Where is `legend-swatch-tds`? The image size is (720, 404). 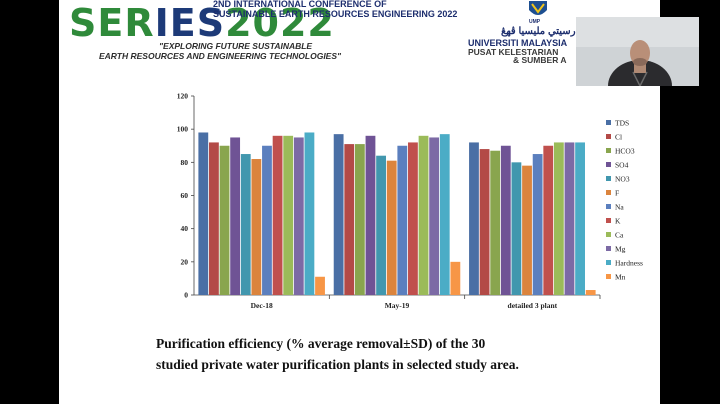
legend-swatch-tds is located at coordinates (608, 122).